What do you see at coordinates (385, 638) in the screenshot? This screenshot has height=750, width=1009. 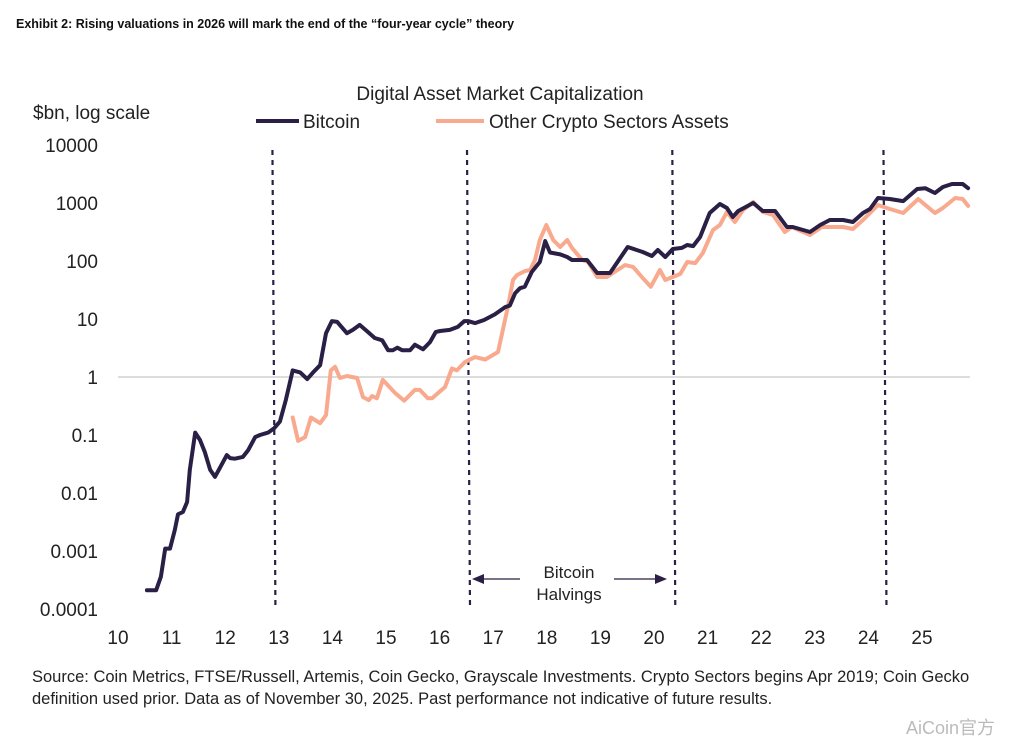 I see `x-tick-label: 15` at bounding box center [385, 638].